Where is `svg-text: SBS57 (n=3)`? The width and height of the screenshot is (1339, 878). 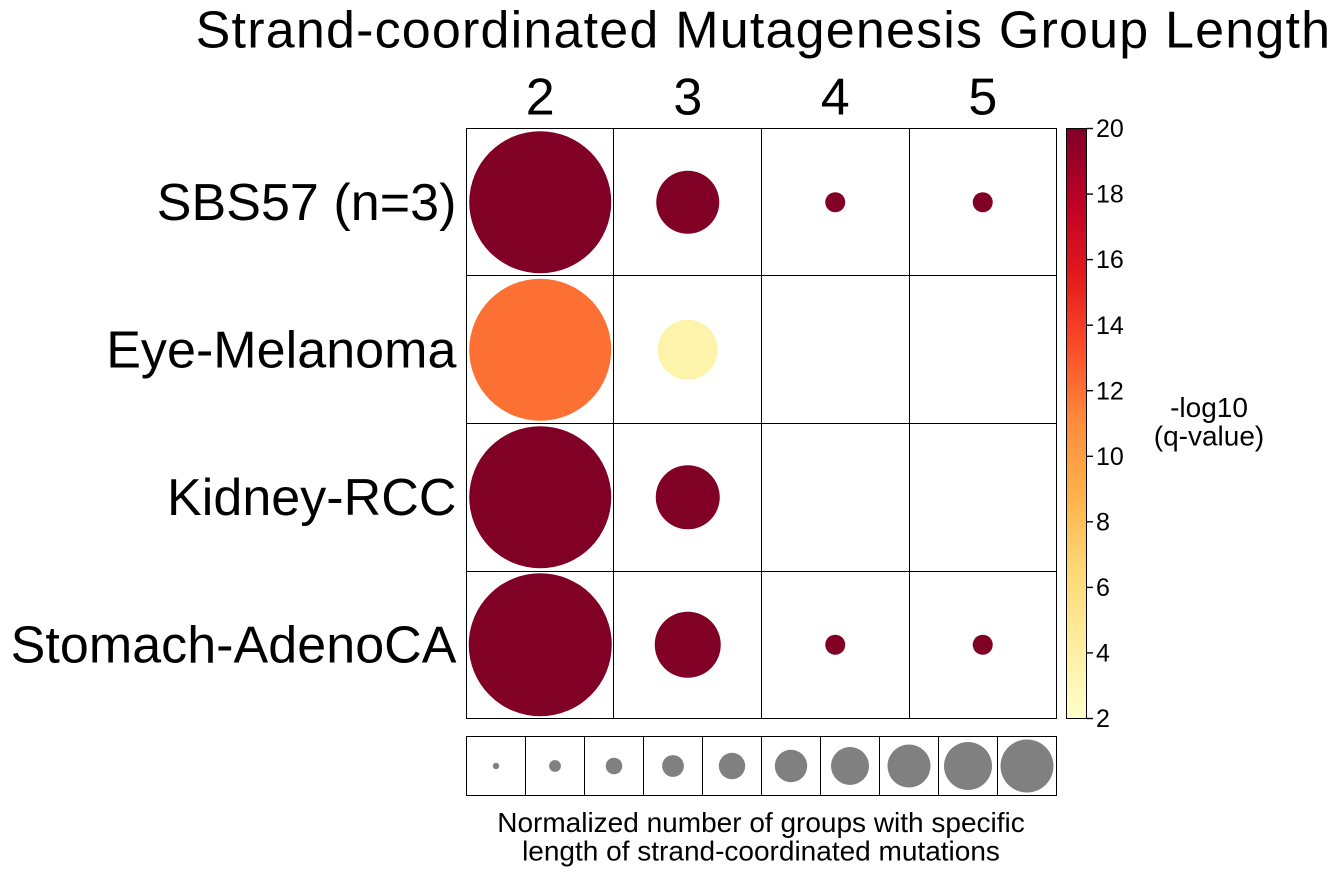
svg-text: SBS57 (n=3) is located at coordinates (307, 203).